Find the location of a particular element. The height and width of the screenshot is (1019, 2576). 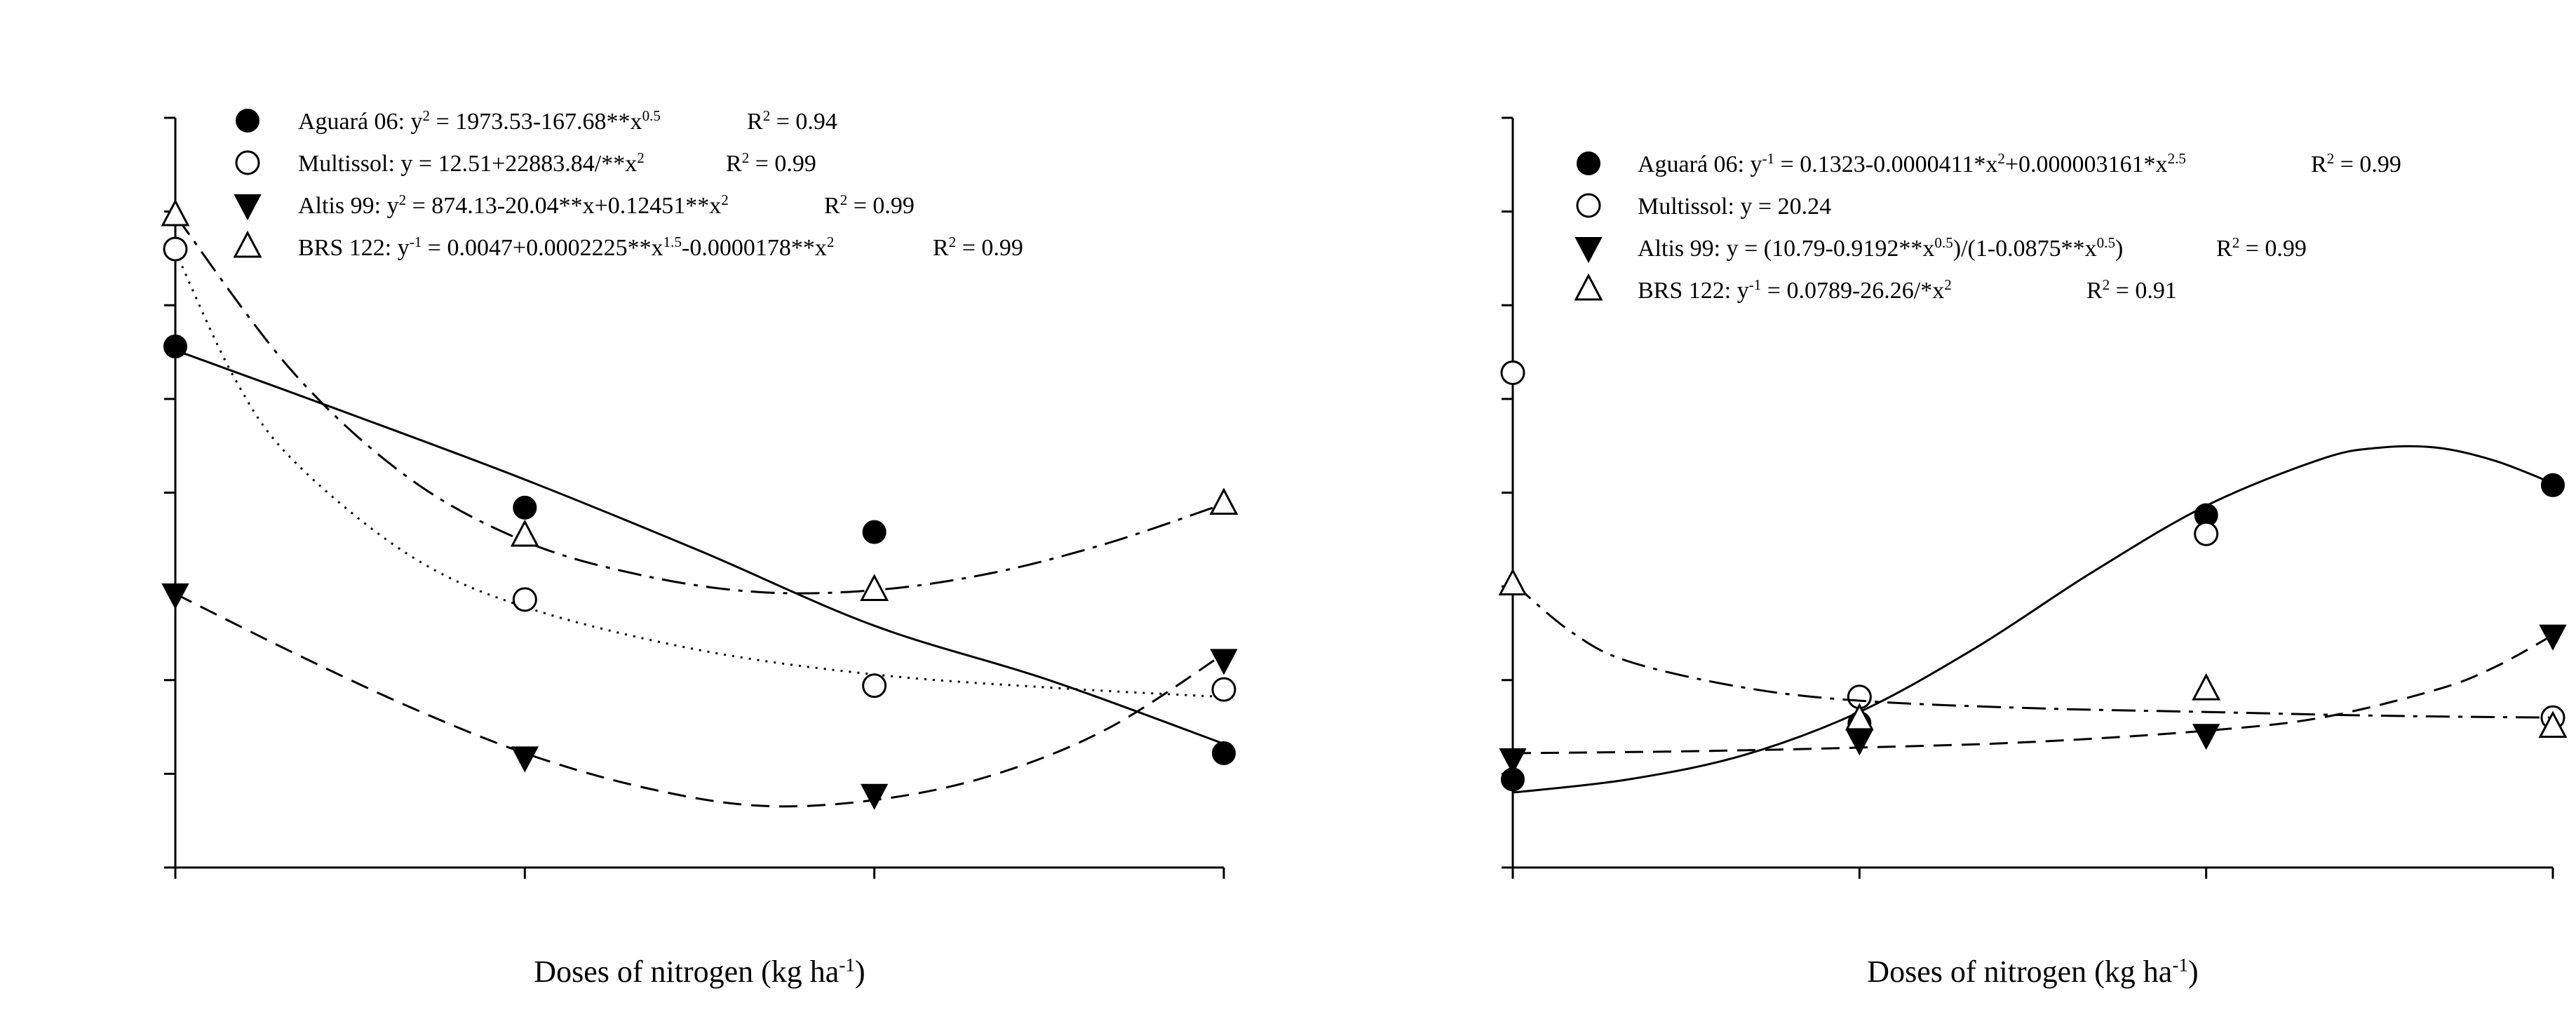

legend-entry: Aguará 06: y2 = 1973.53-167.68**x0.5 is located at coordinates (479, 121).